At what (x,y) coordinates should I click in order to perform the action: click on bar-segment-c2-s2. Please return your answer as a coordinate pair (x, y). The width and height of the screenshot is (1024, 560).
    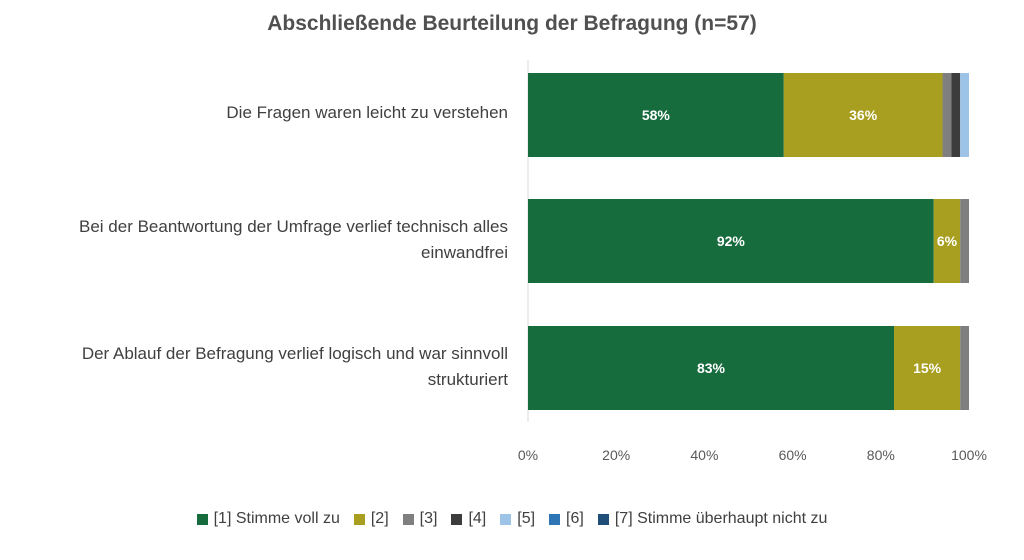
    Looking at the image, I should click on (964, 368).